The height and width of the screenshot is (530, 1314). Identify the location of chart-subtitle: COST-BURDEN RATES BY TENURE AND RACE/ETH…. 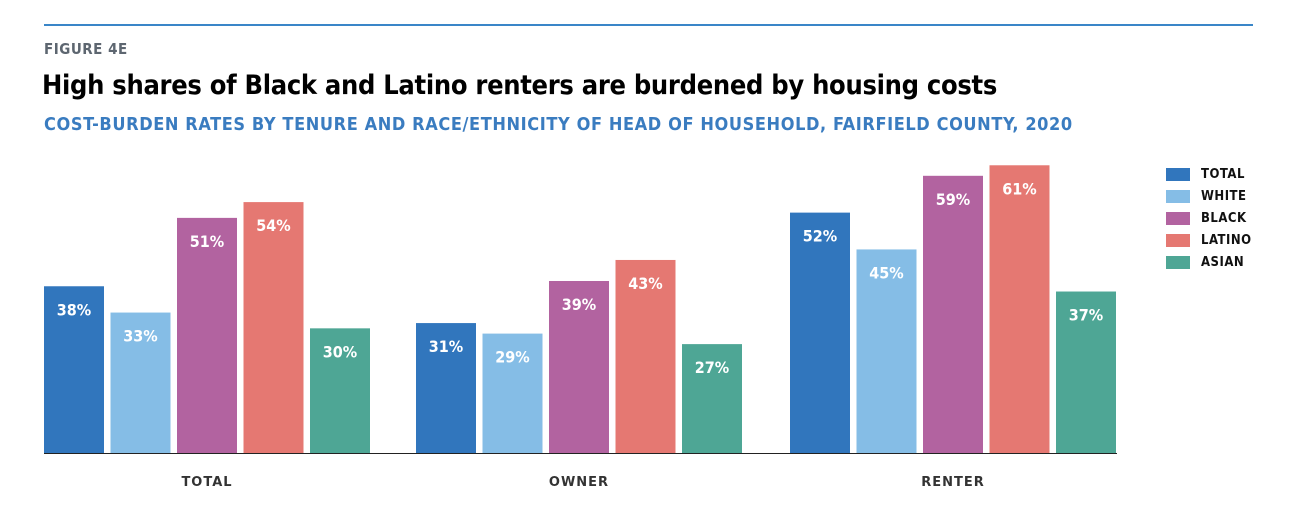
(558, 124).